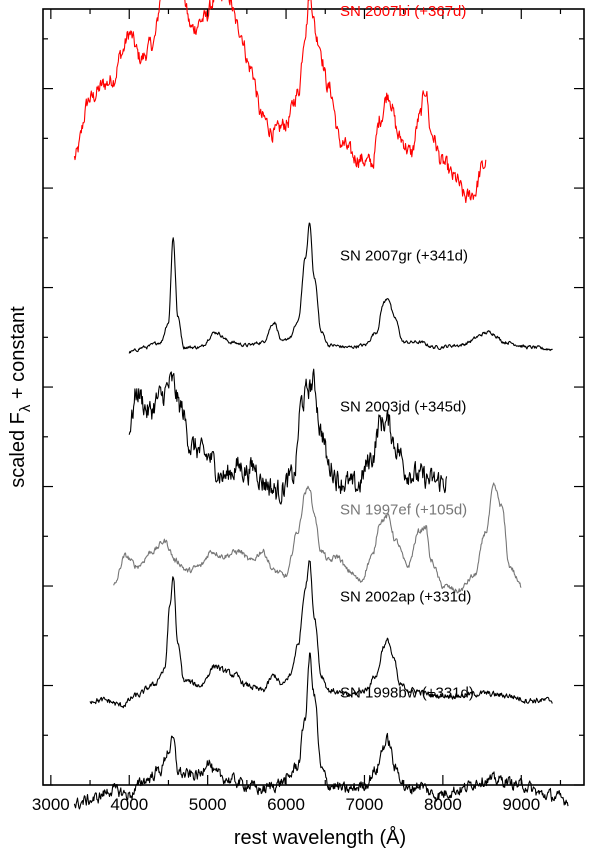 The image size is (596, 854). I want to click on x-tick-label: 6000, so click(286, 804).